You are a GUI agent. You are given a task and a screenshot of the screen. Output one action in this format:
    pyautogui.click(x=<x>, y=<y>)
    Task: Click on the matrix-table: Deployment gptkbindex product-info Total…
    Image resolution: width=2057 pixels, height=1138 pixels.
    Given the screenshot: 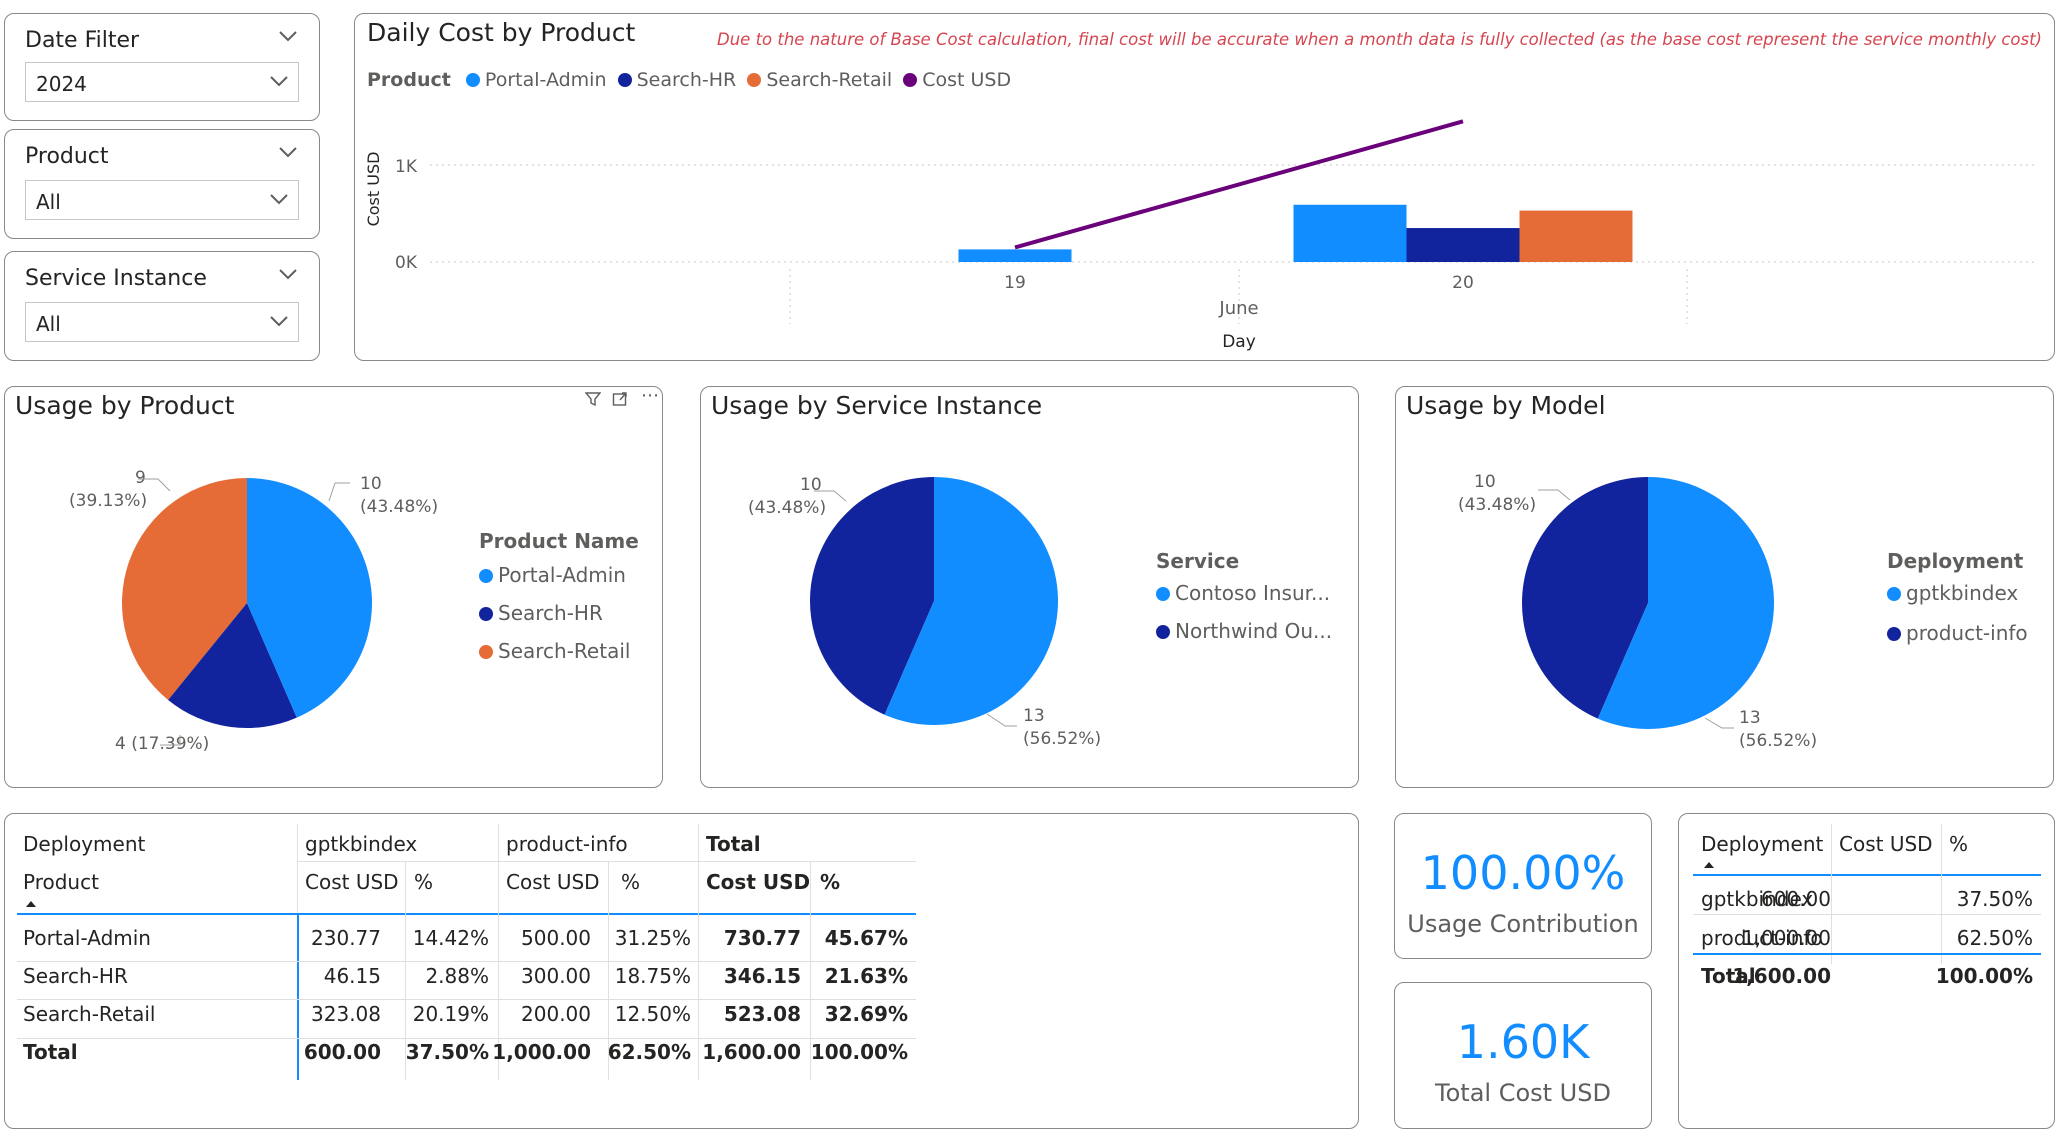 What is the action you would take?
    pyautogui.click(x=465, y=972)
    